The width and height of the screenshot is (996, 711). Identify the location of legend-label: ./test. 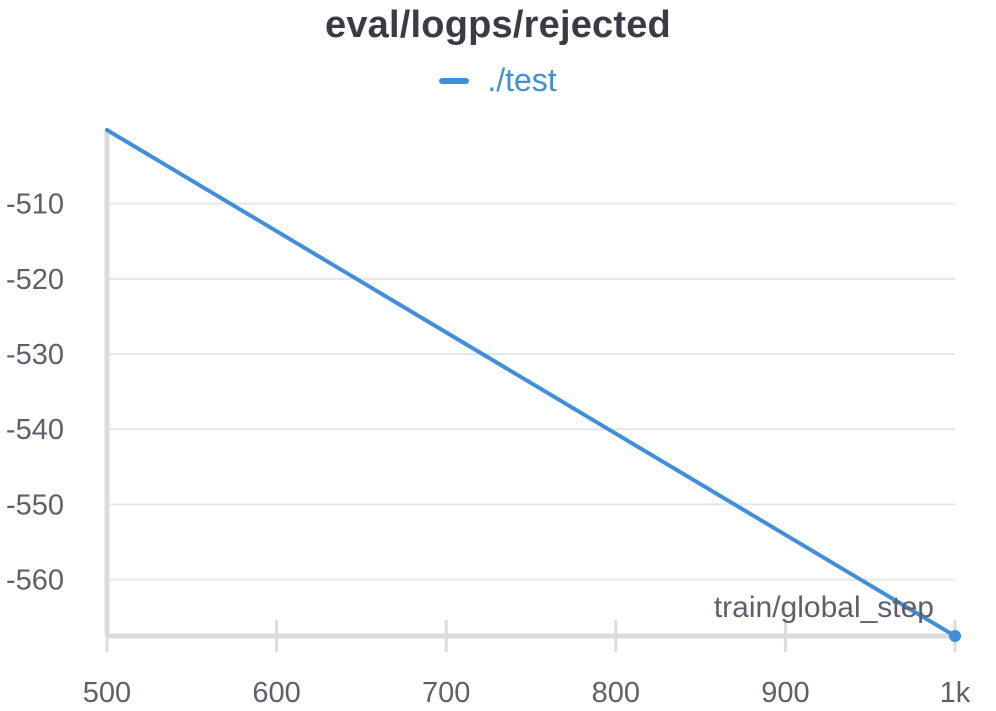
(522, 80).